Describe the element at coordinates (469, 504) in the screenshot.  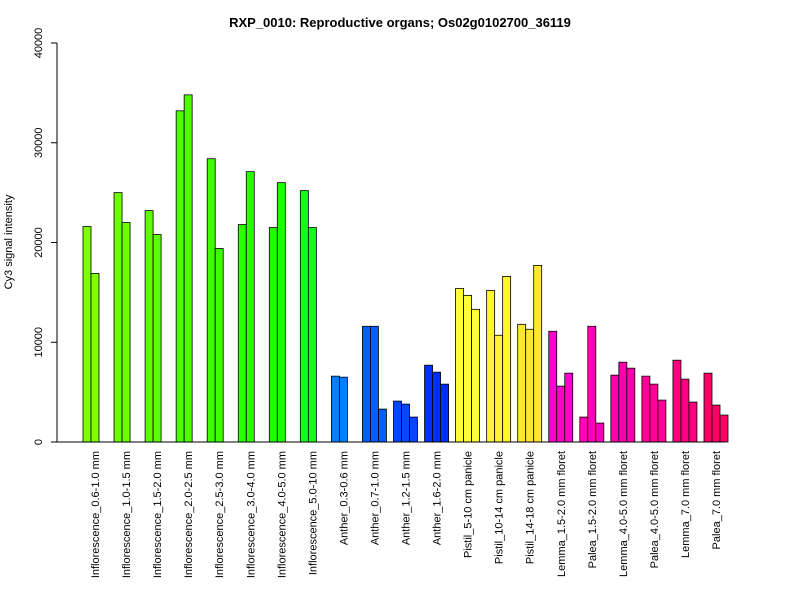
I see `x-tick-label: Pistil_5-10 cm panicle` at that location.